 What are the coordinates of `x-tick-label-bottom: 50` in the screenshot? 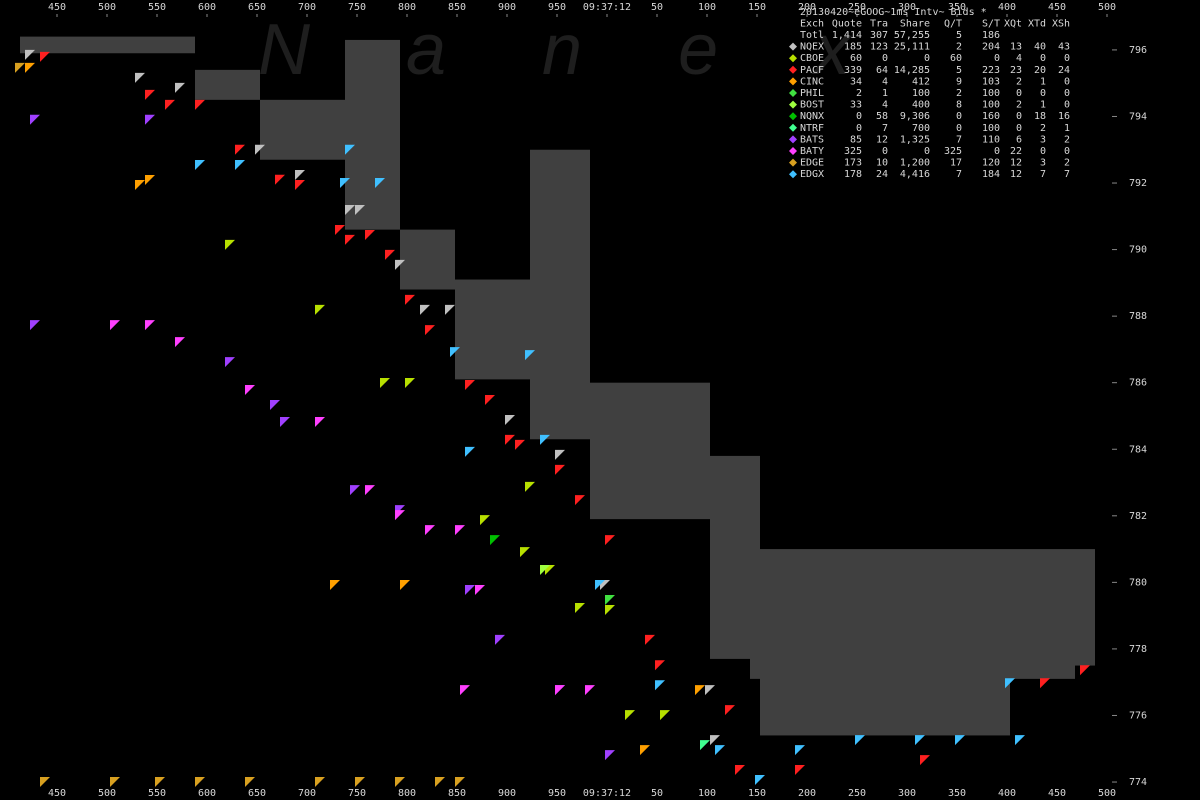 It's located at (657, 793).